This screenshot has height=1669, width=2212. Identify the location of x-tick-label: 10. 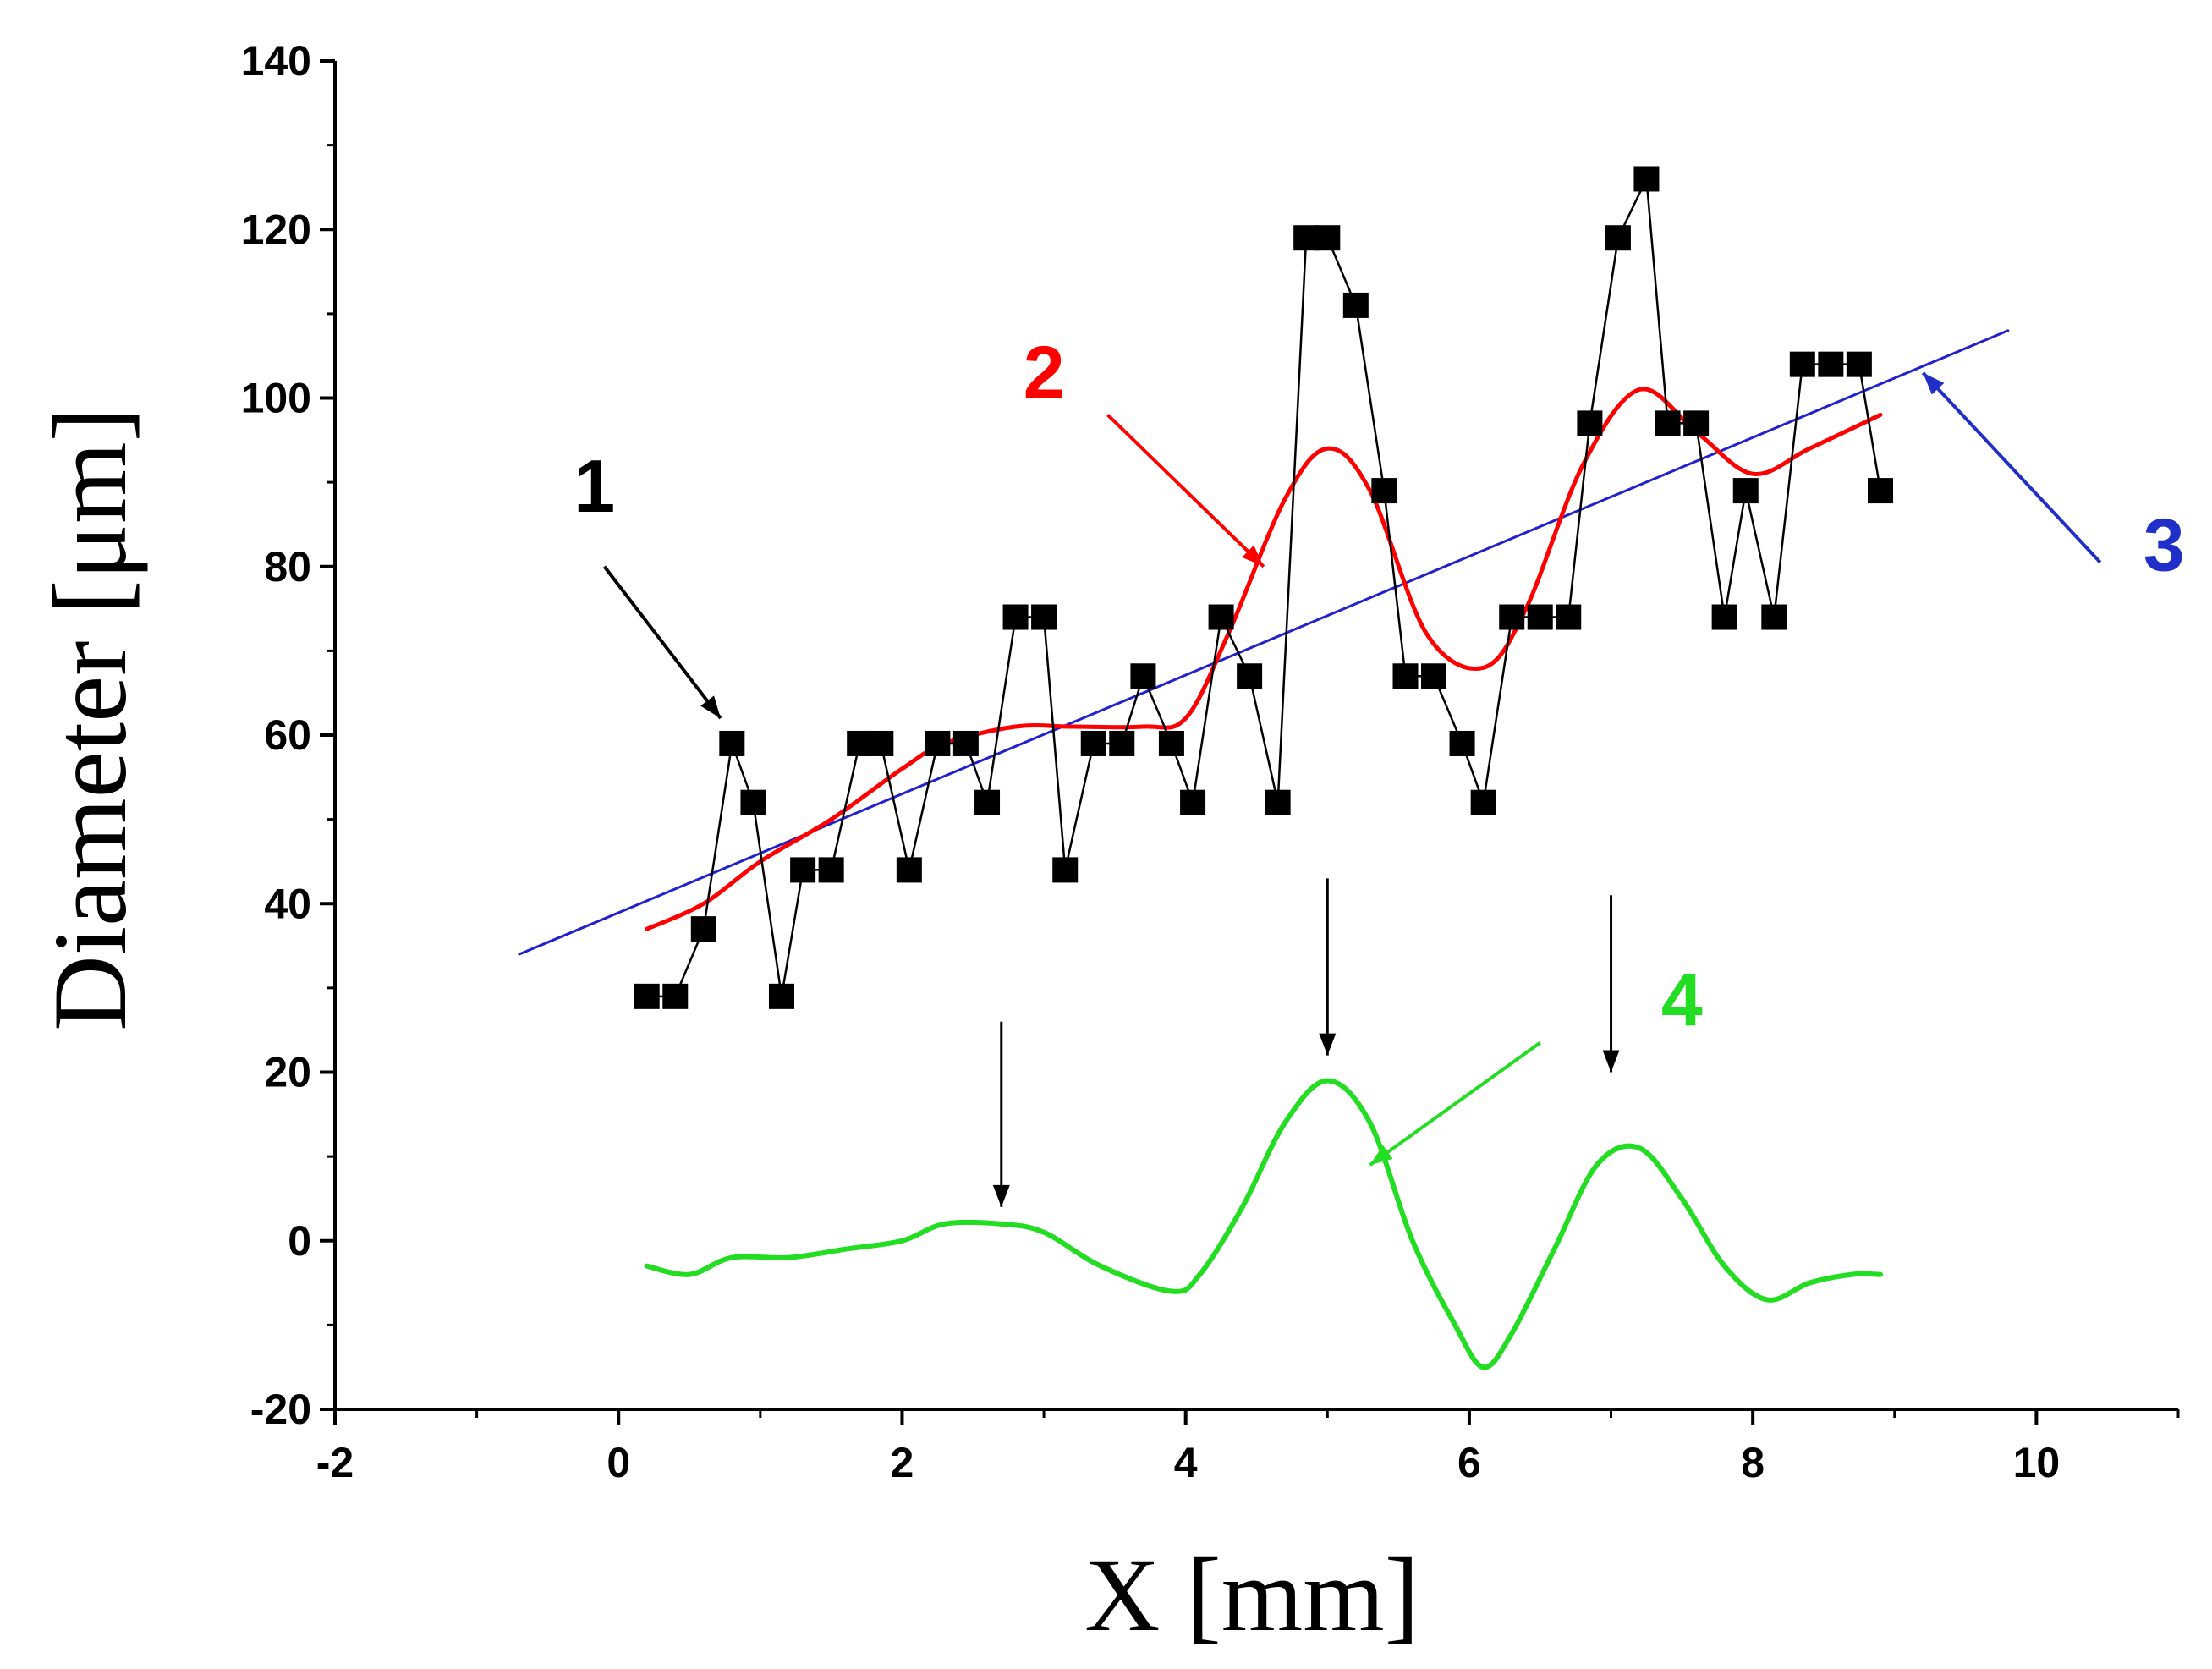
(2037, 1462).